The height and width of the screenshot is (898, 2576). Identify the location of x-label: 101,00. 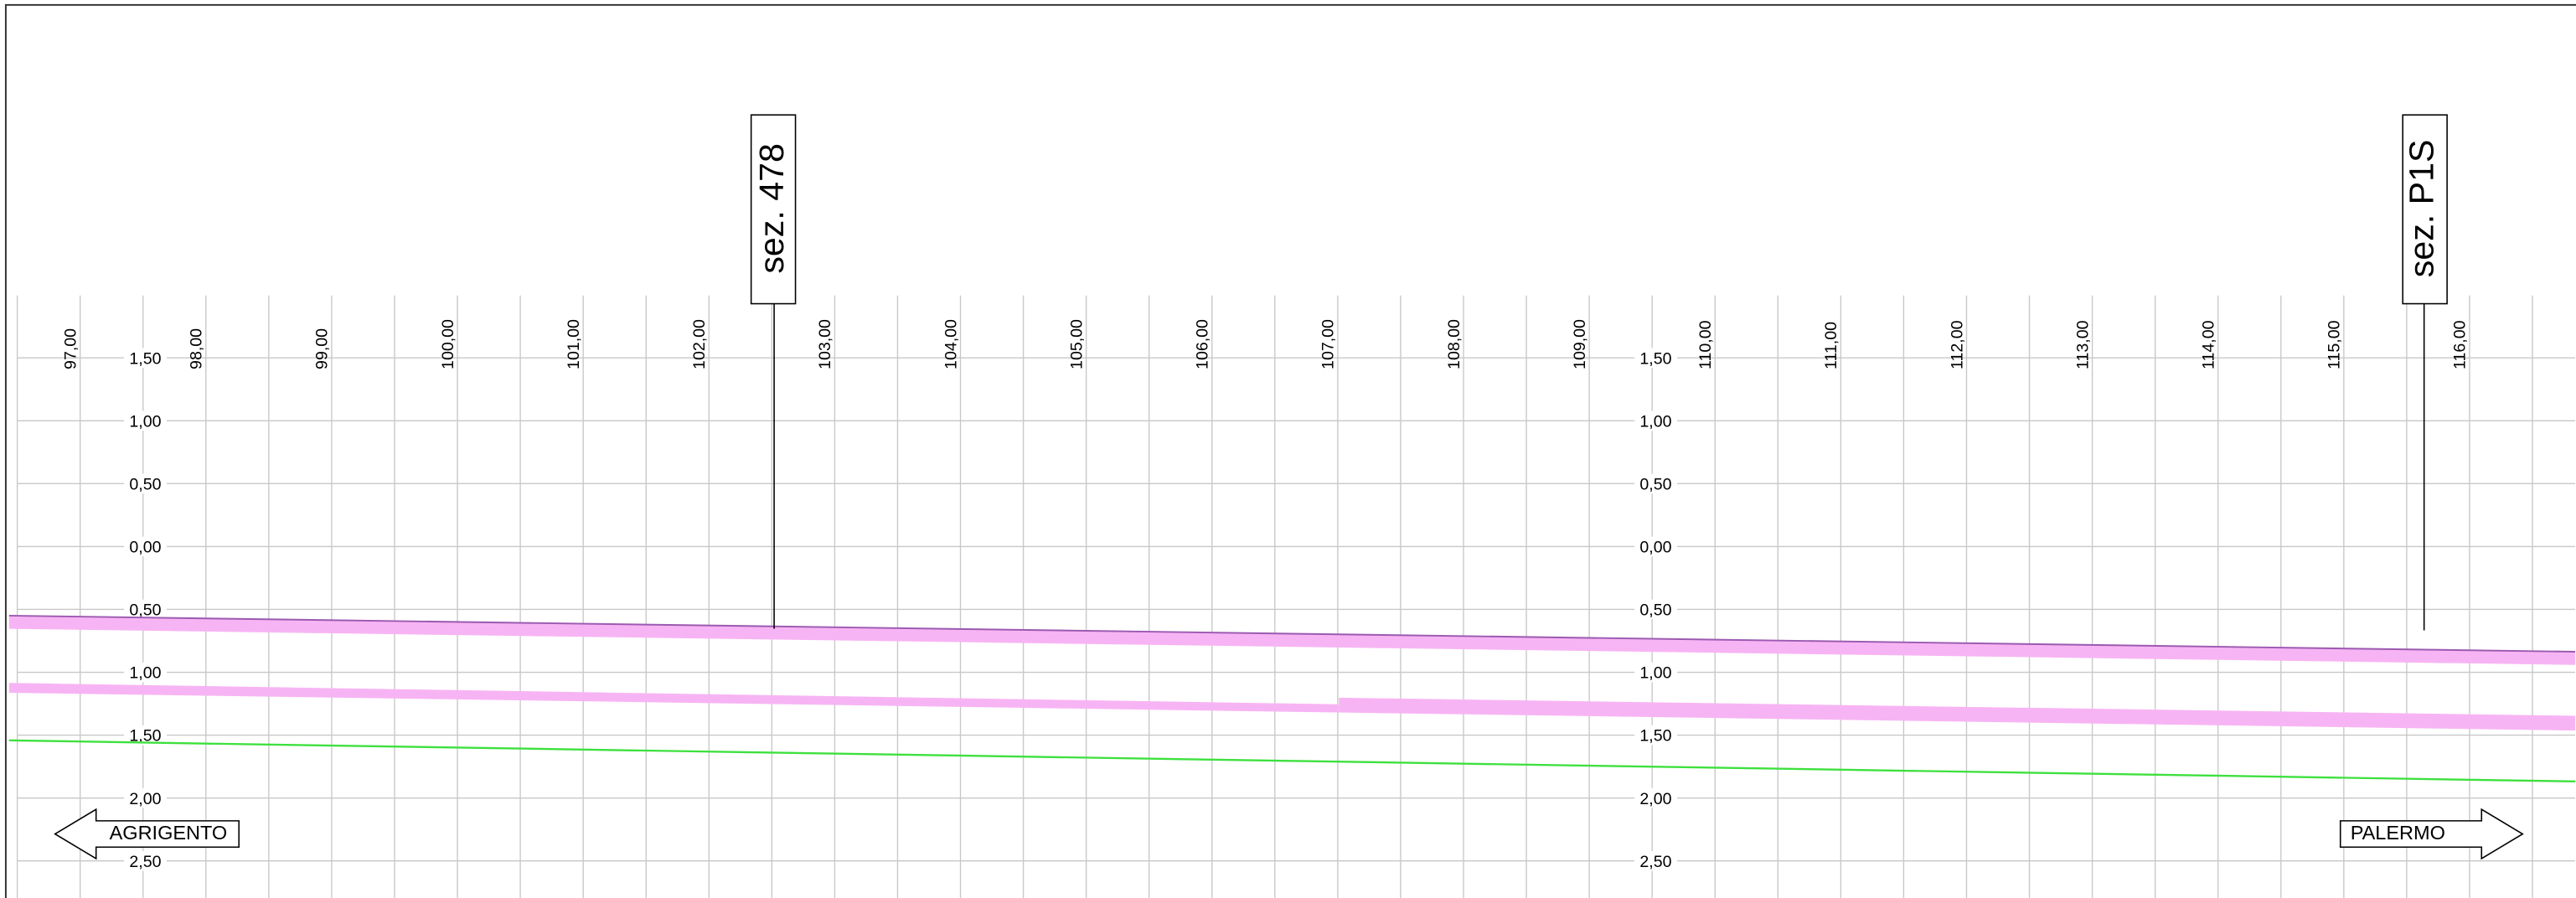
(574, 344).